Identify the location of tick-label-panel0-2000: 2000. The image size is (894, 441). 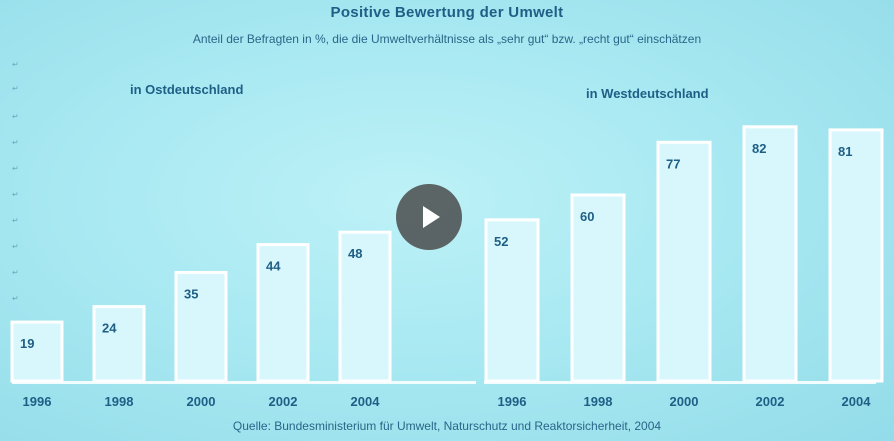
(201, 401).